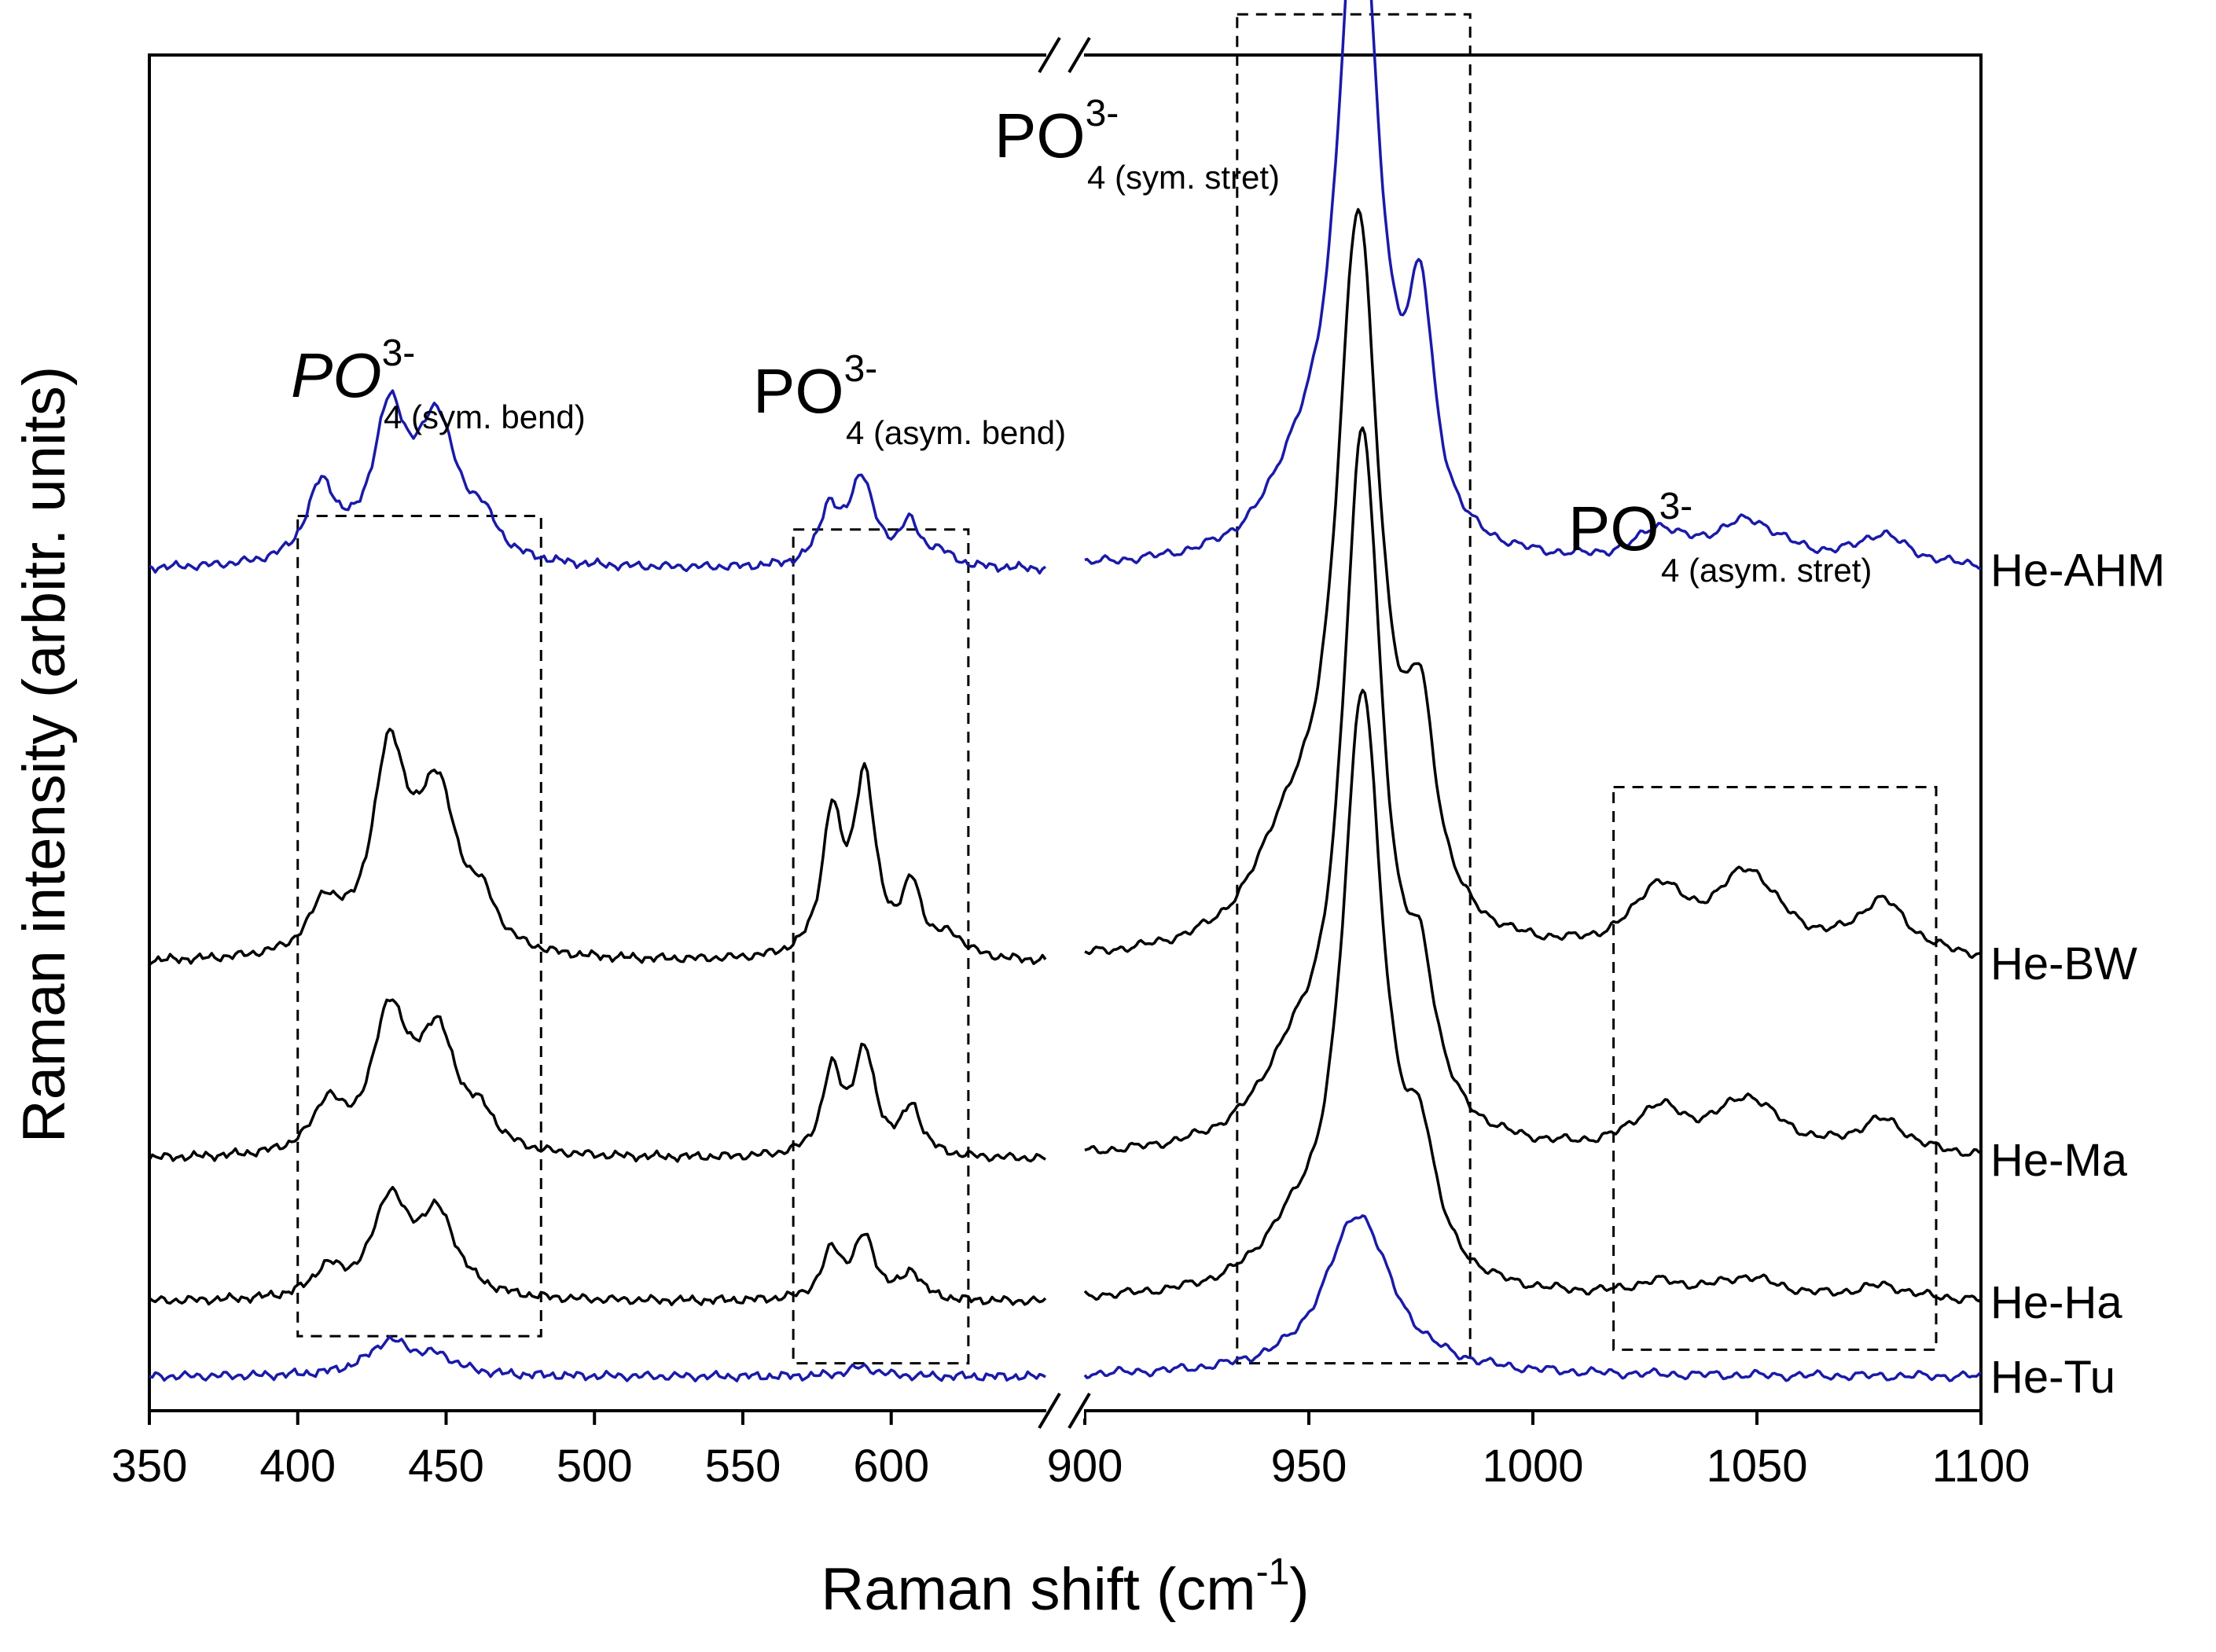  I want to click on x-tick-label: 450, so click(446, 1466).